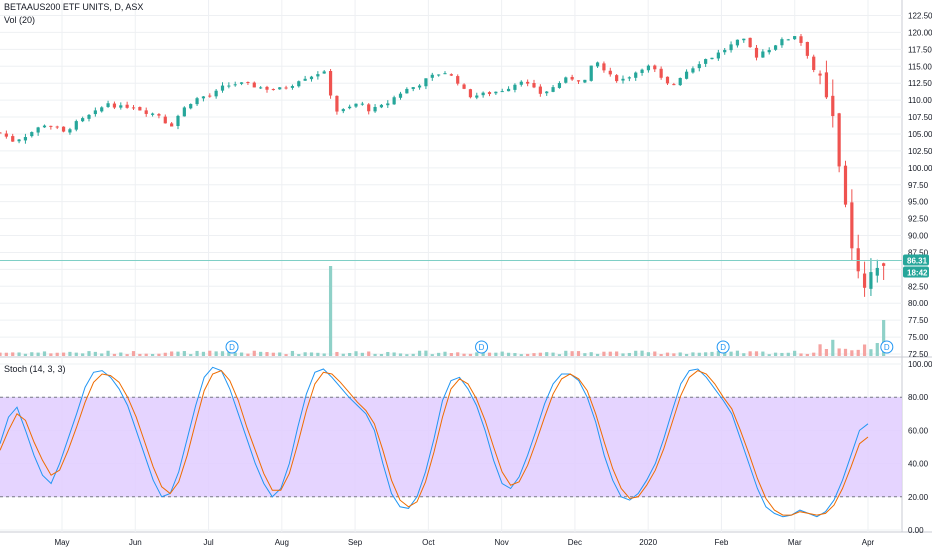 This screenshot has height=550, width=932. I want to click on price-tick-label: 120.00, so click(920, 32).